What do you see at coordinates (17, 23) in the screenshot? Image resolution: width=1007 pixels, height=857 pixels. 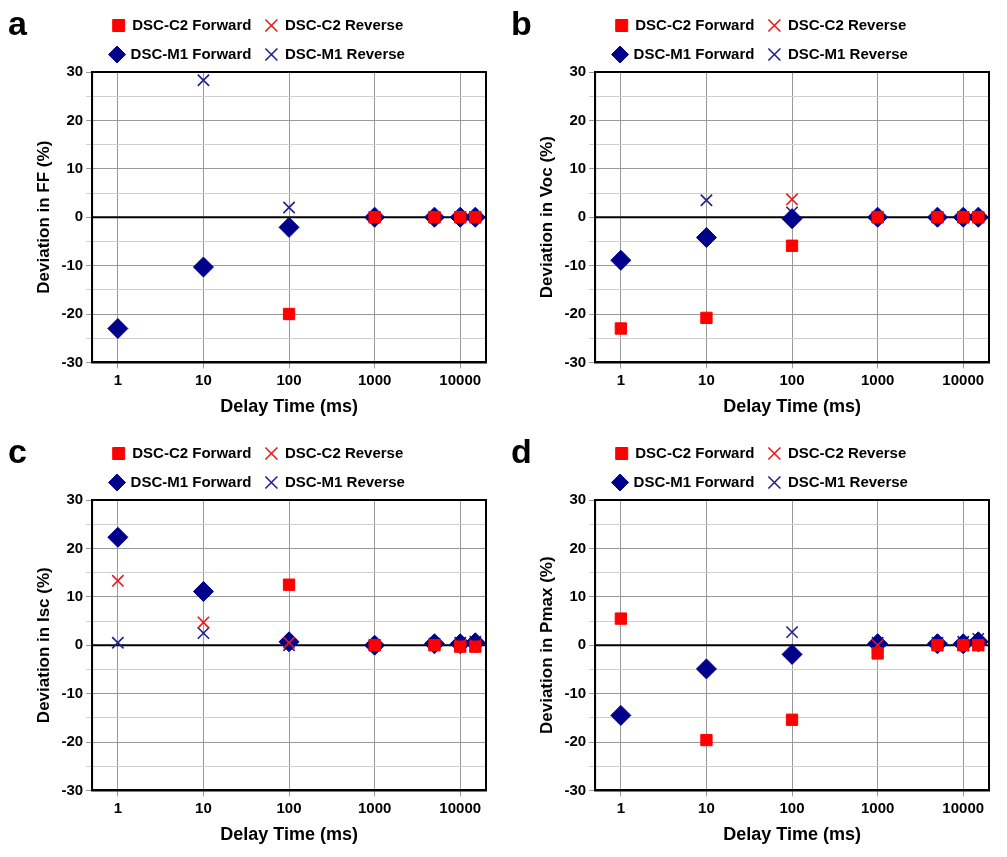 I see `chart-title: a` at bounding box center [17, 23].